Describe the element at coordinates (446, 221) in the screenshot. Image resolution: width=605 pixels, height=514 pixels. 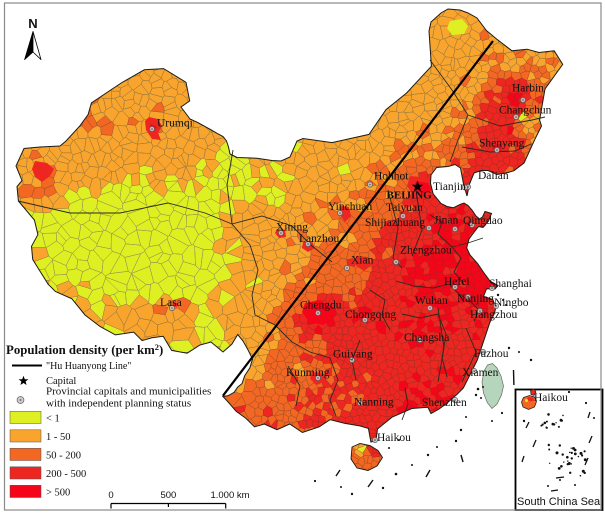
I see `svg-text: Jinan` at that location.